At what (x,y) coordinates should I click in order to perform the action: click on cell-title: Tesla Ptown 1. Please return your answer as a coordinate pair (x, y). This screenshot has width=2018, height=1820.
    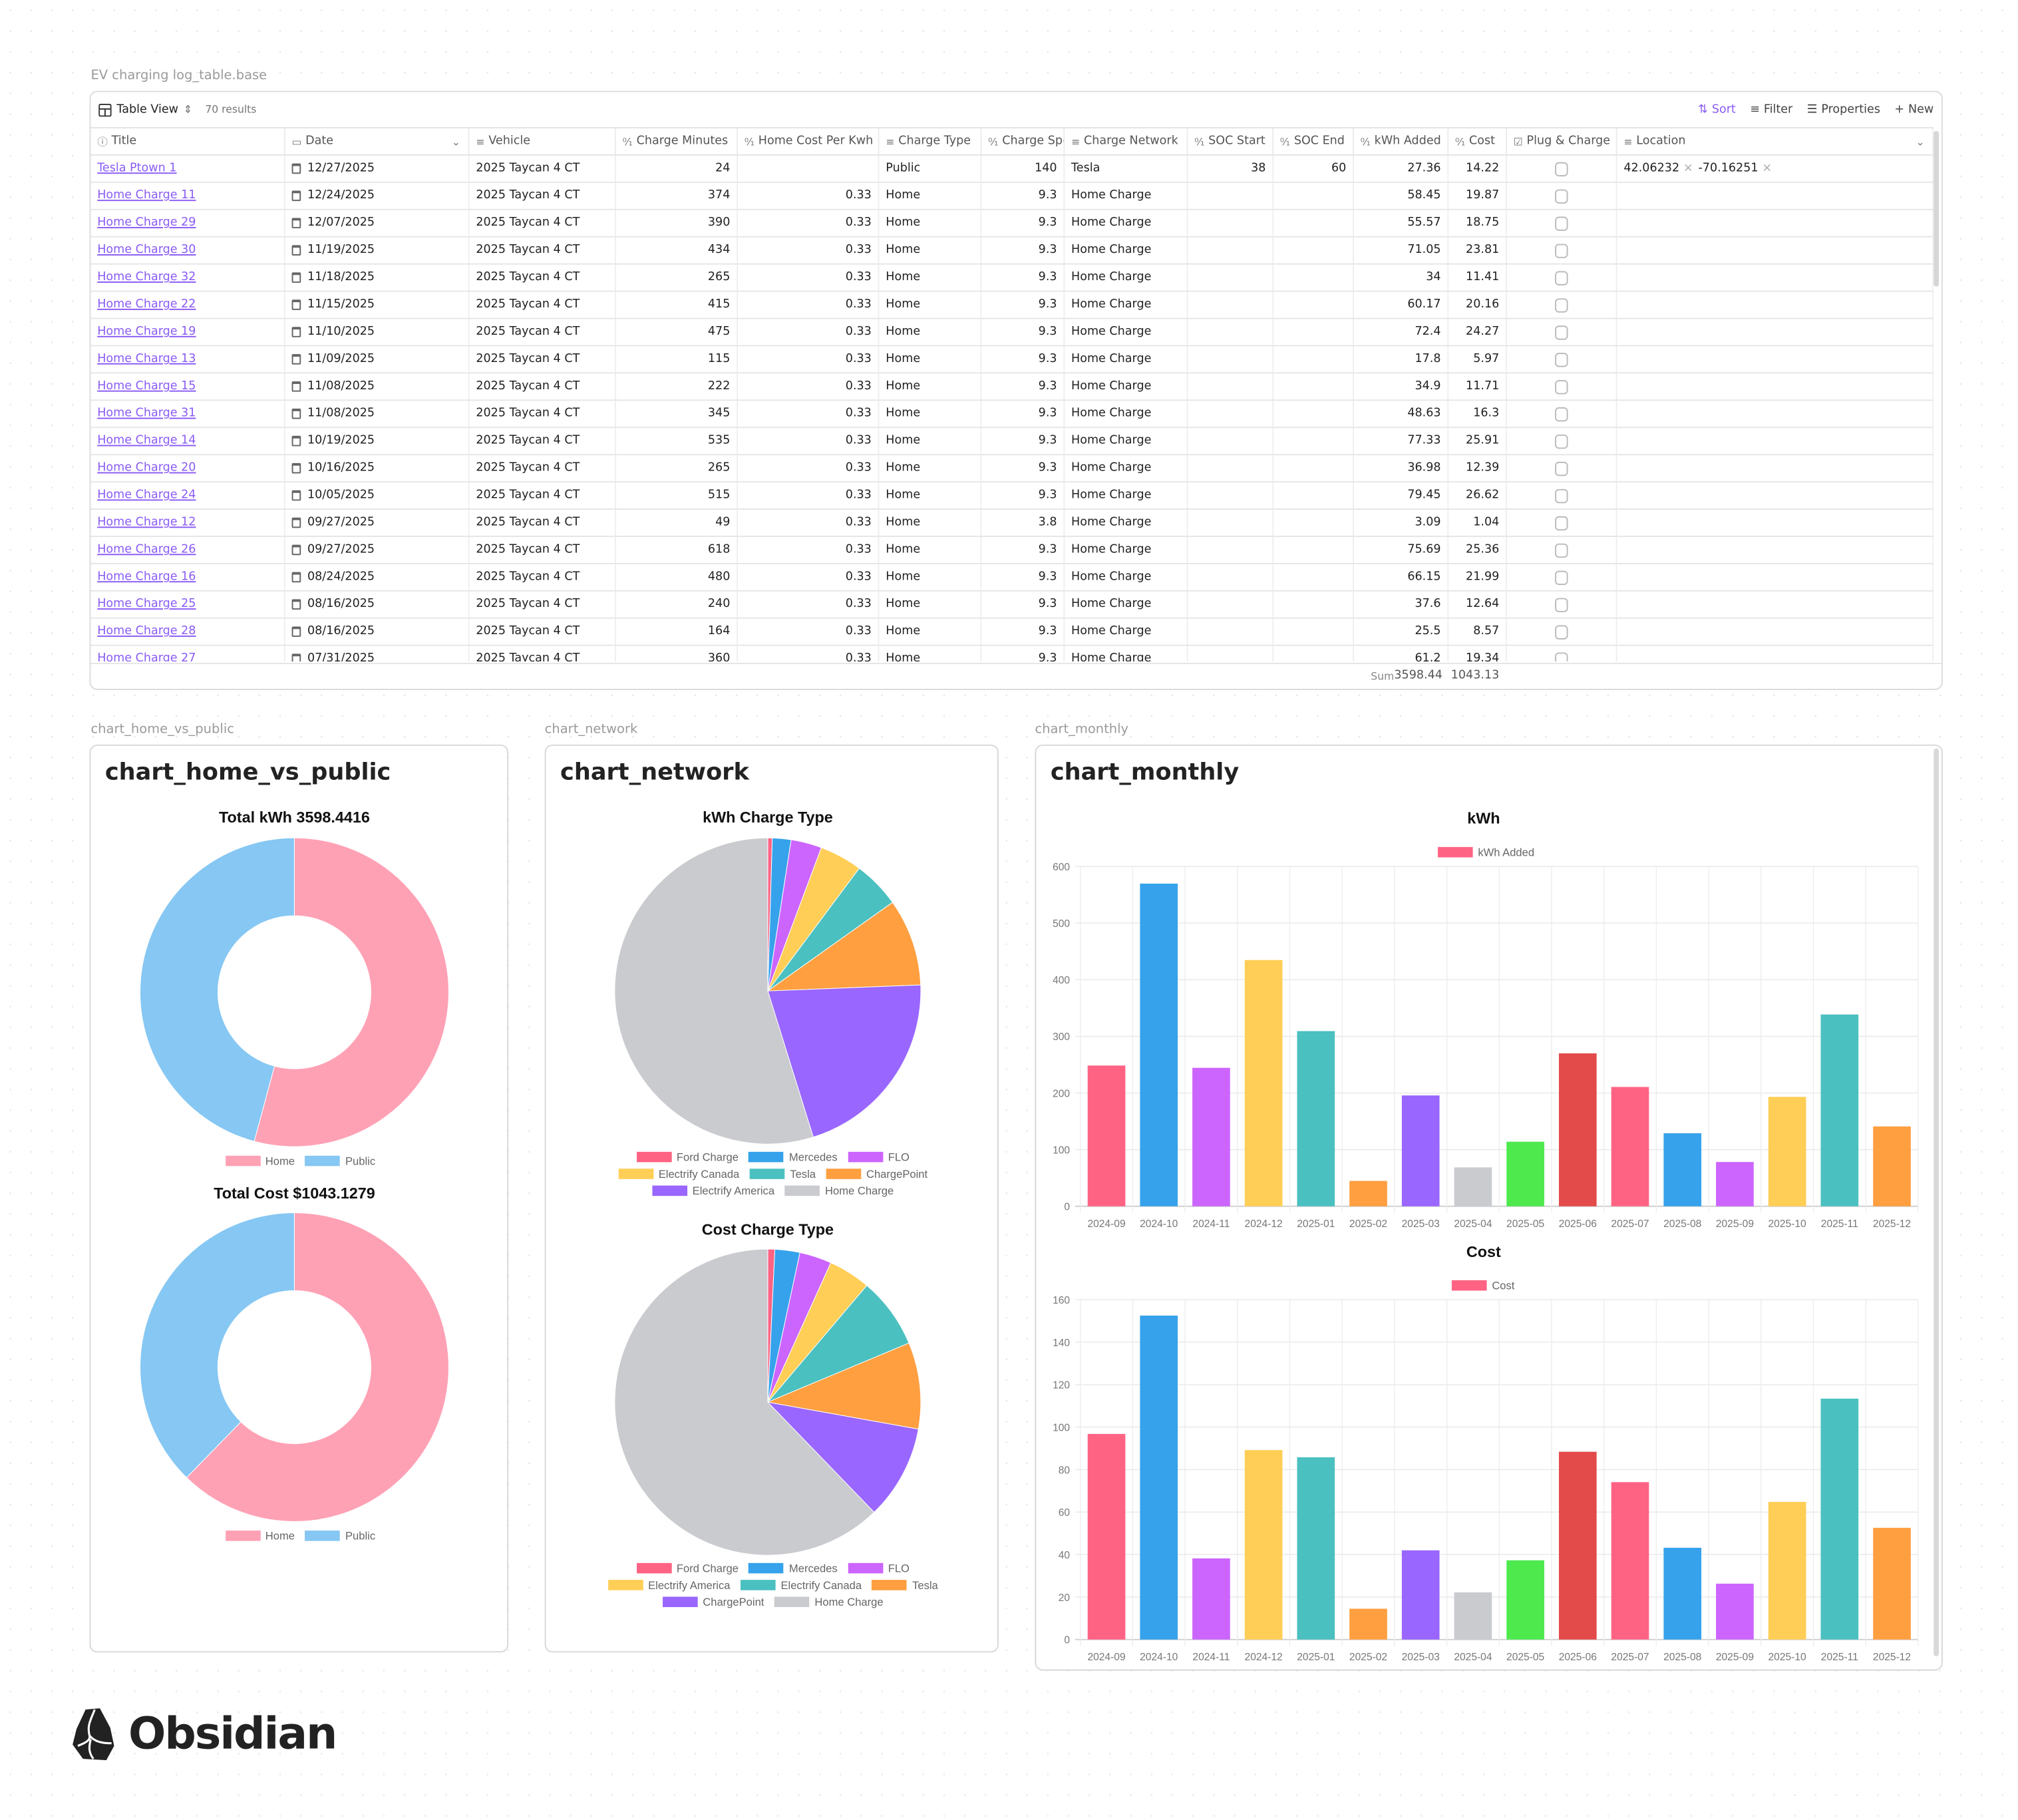
    Looking at the image, I should click on (187, 168).